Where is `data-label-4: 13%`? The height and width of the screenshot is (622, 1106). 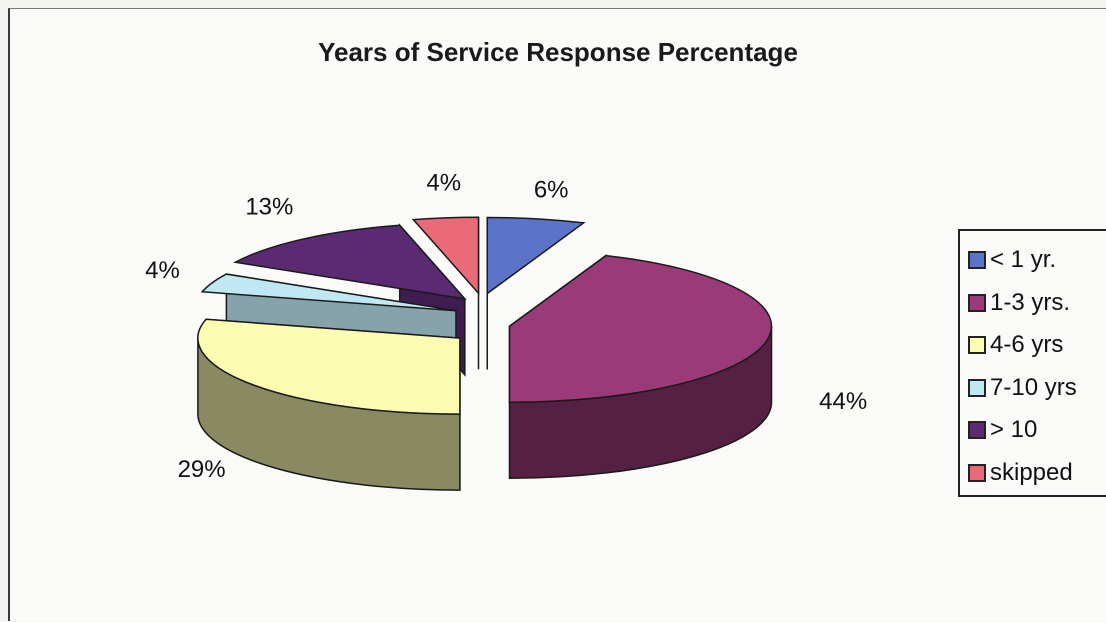
data-label-4: 13% is located at coordinates (269, 206).